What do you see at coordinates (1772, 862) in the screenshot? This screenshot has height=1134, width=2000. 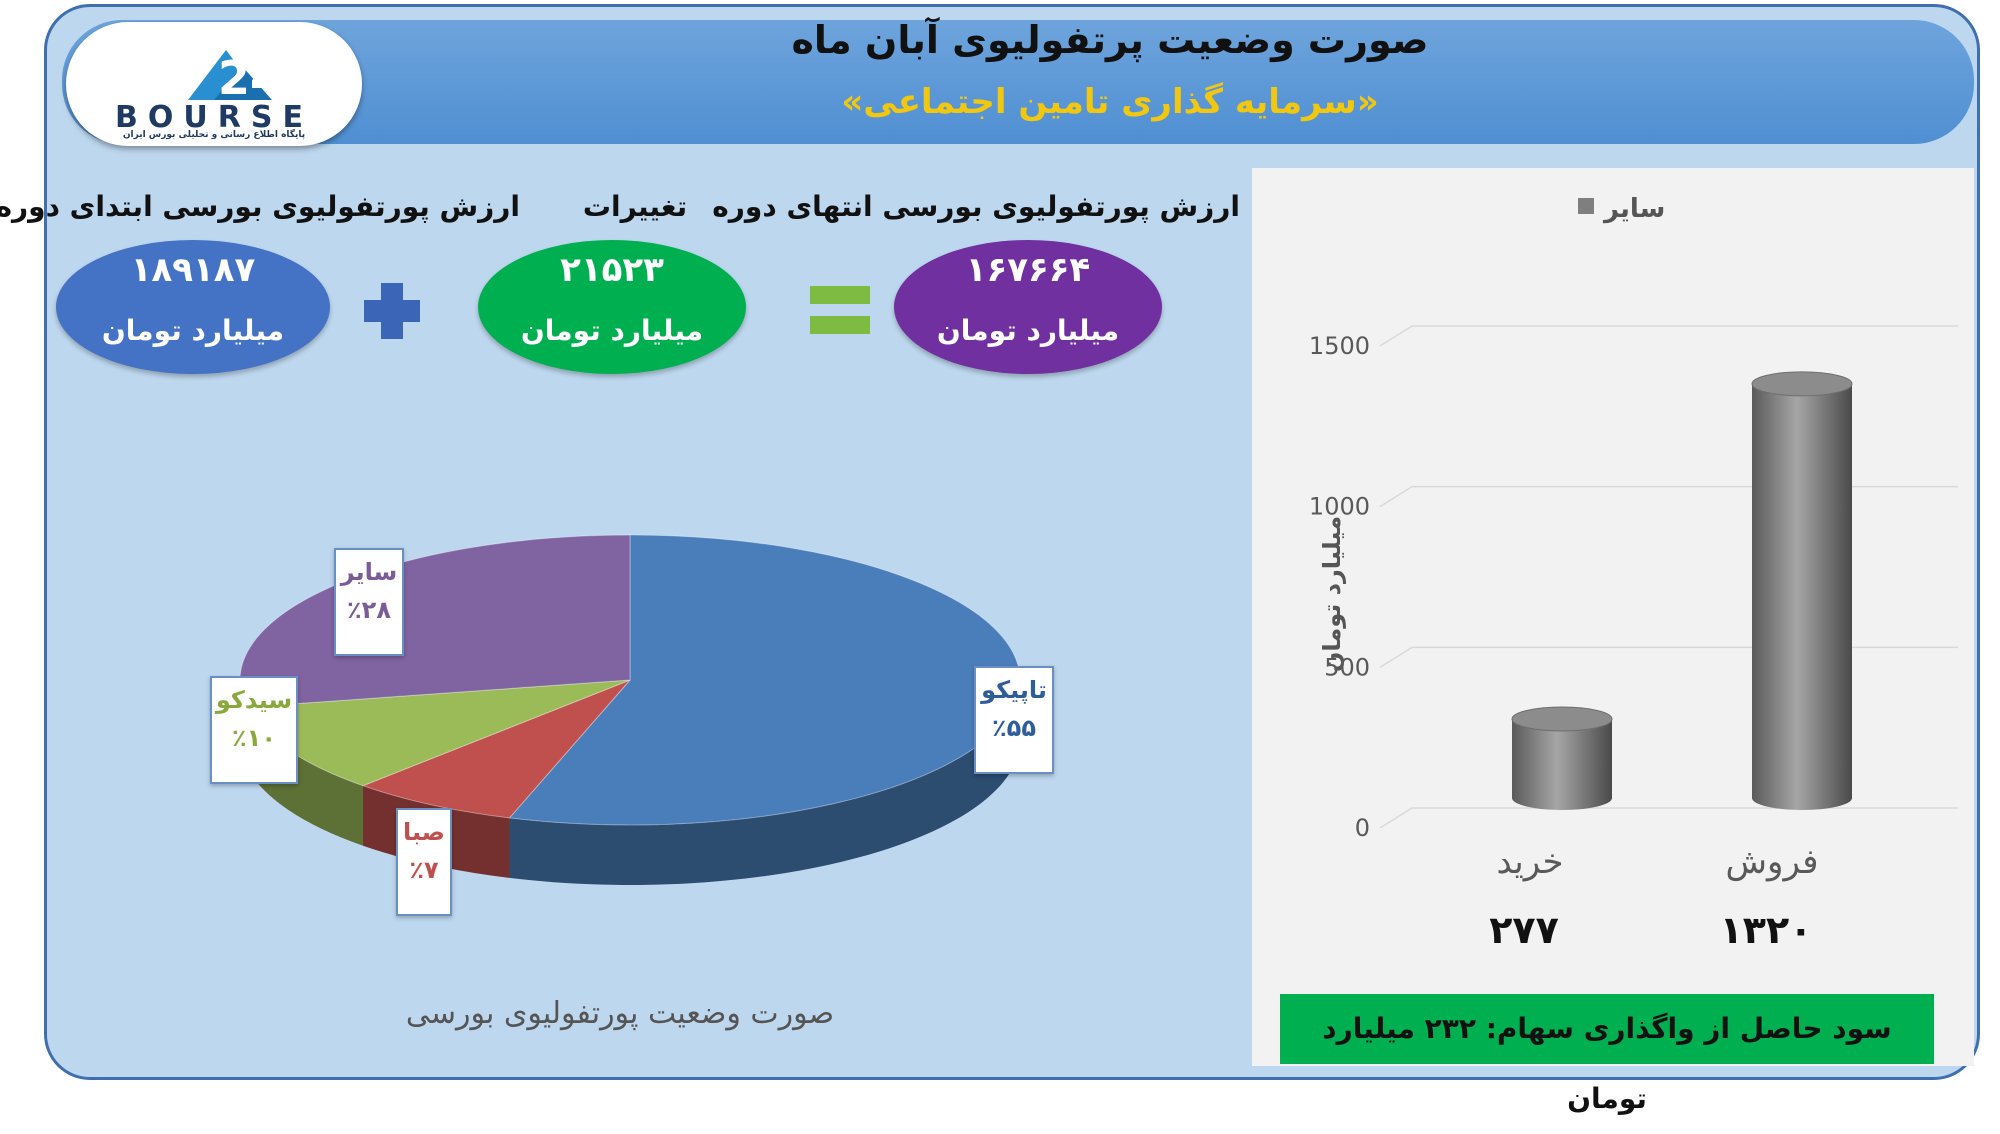 I see `category-sell: فروش` at bounding box center [1772, 862].